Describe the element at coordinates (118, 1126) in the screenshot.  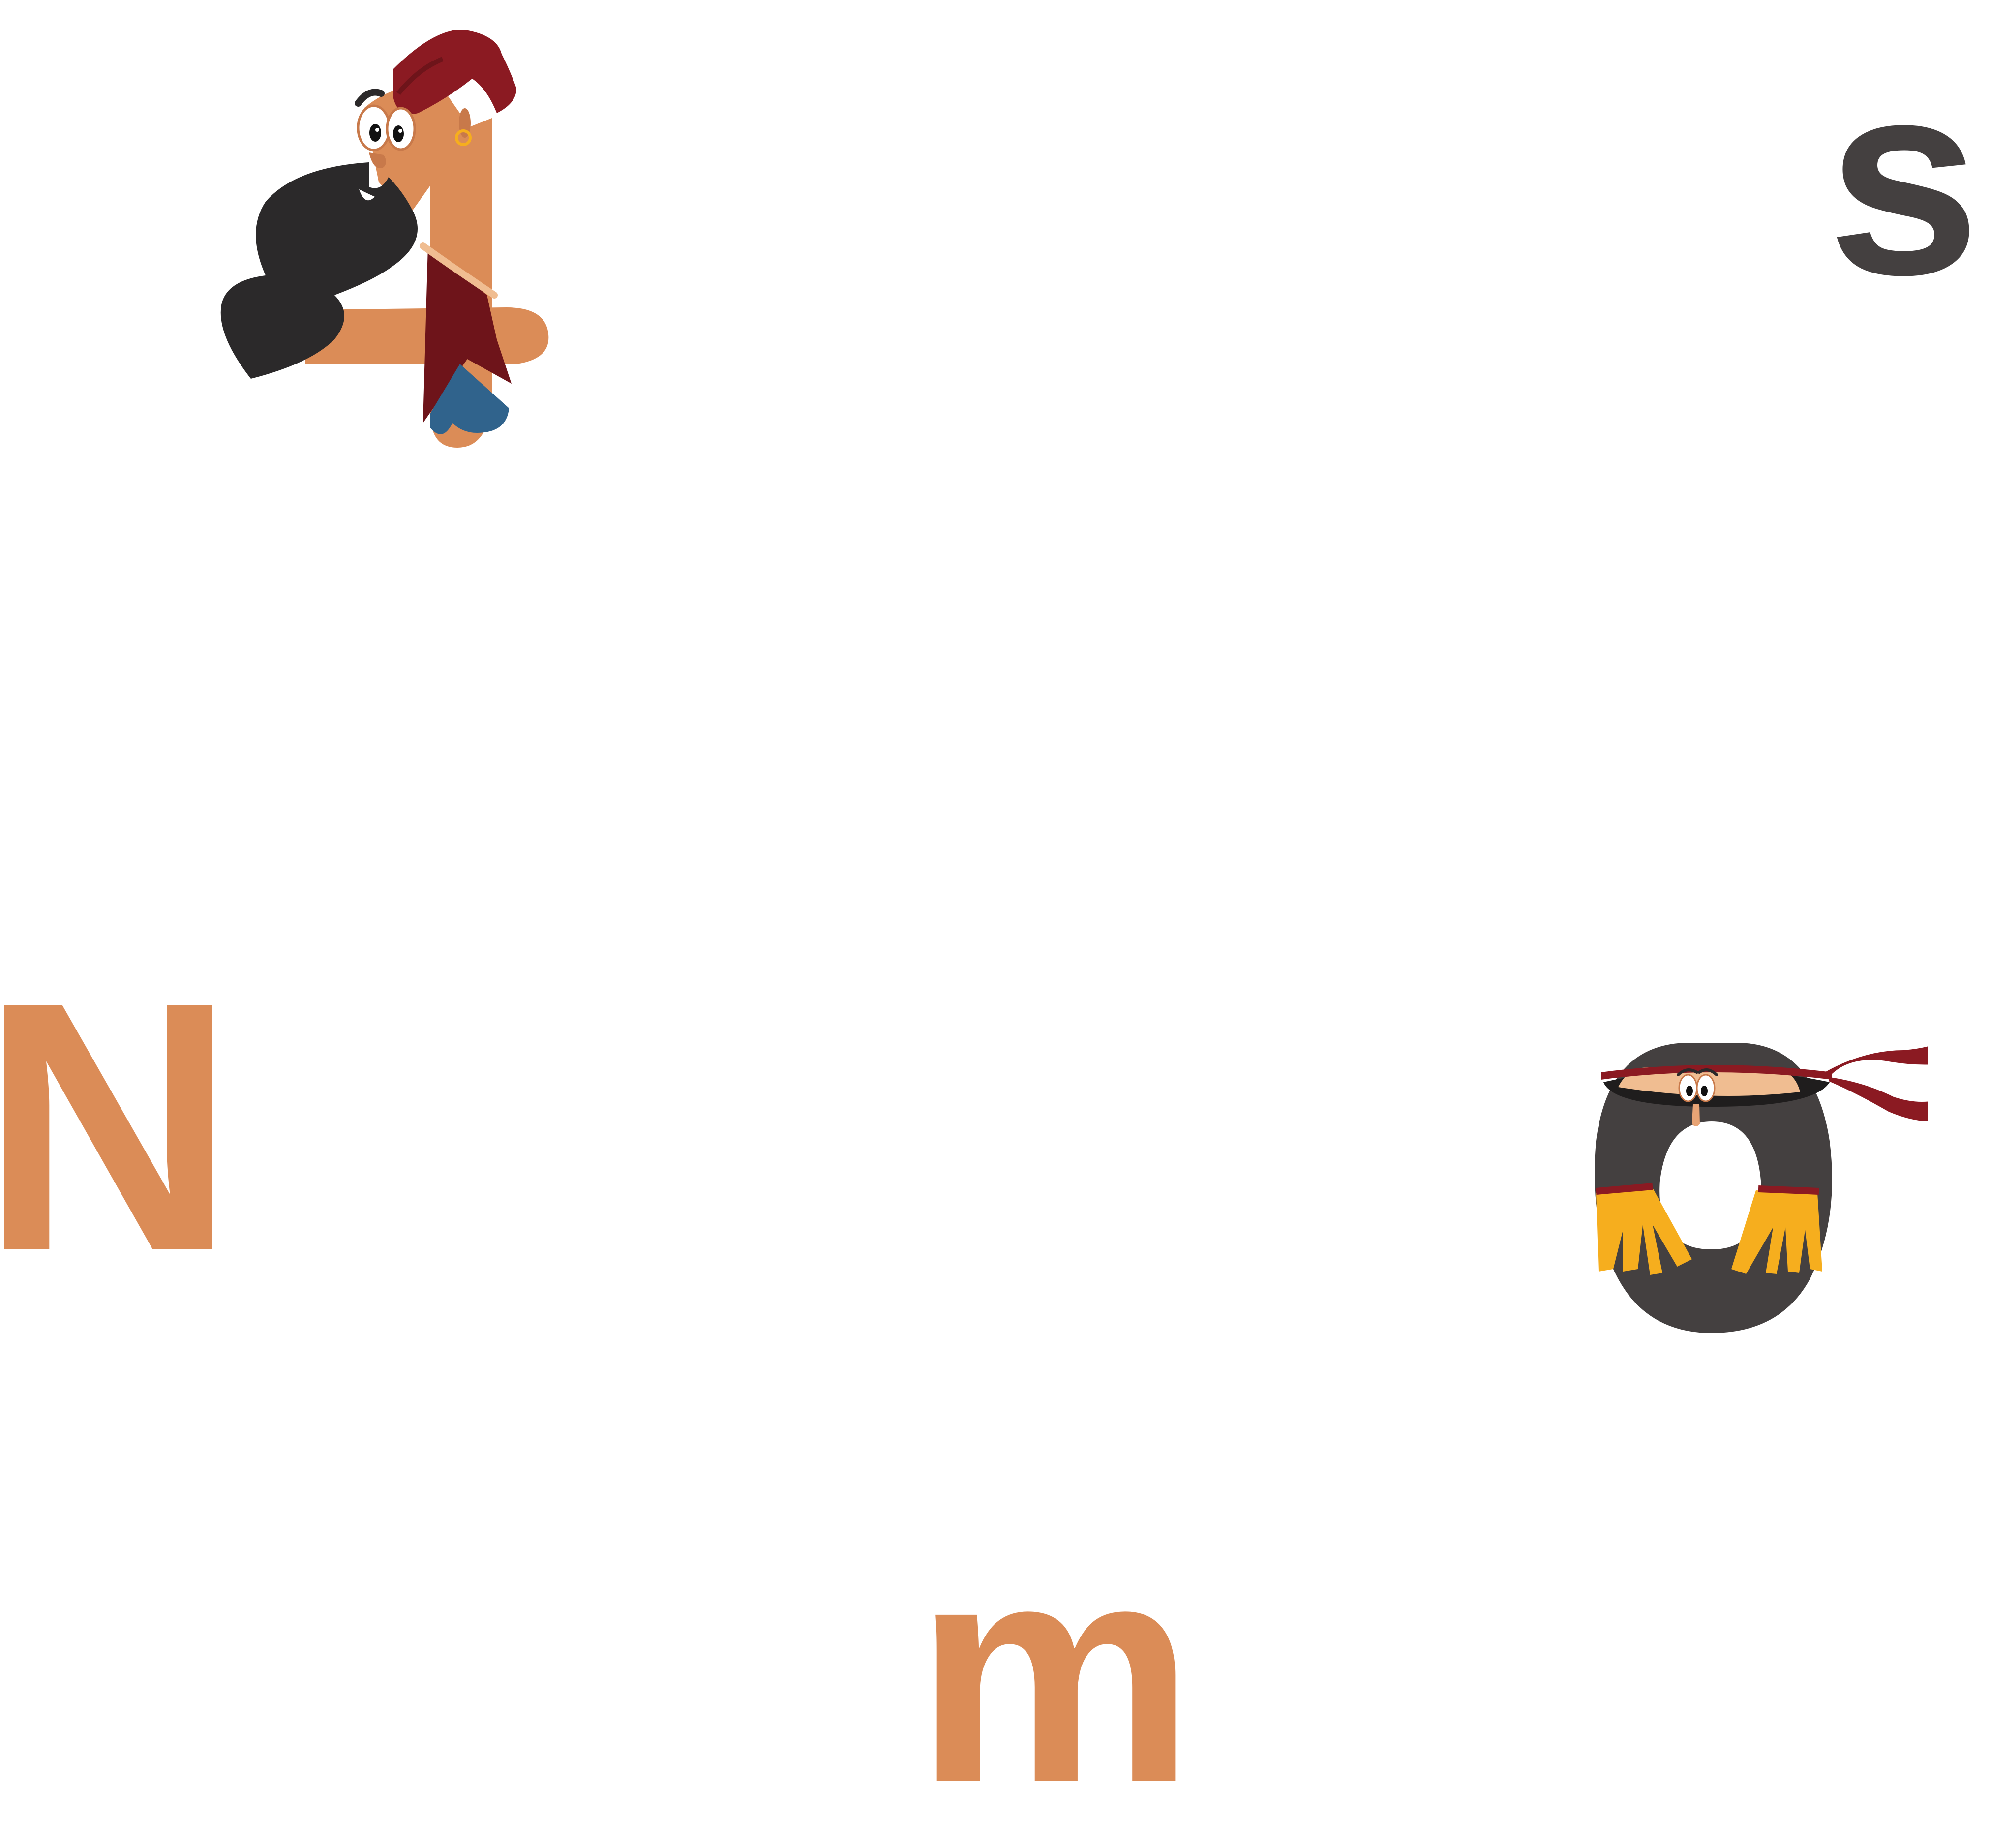
I see `letter-n: N` at that location.